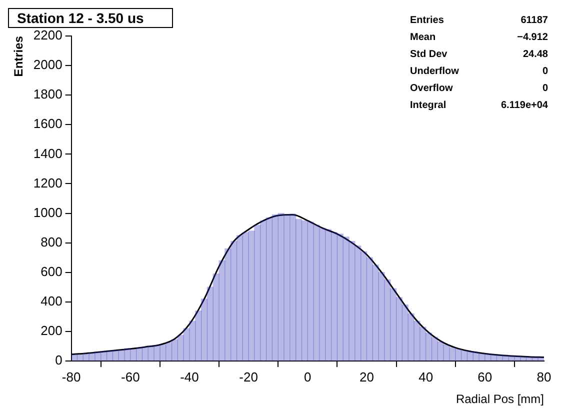 This screenshot has width=570, height=419. Describe the element at coordinates (532, 38) in the screenshot. I see `annotation: −4.912` at that location.